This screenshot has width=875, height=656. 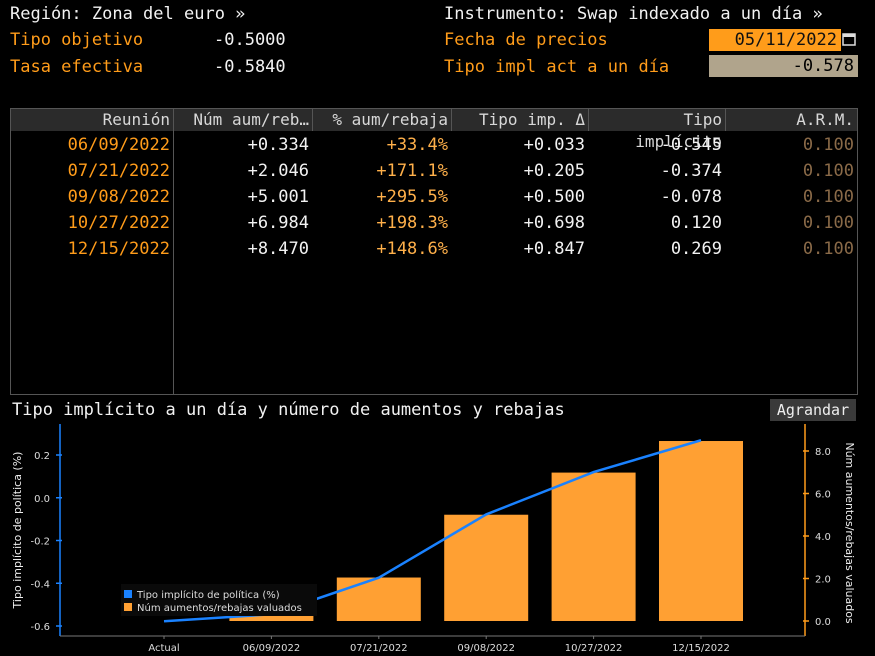 I want to click on implied-rate-cell: -0.545, so click(x=691, y=145).